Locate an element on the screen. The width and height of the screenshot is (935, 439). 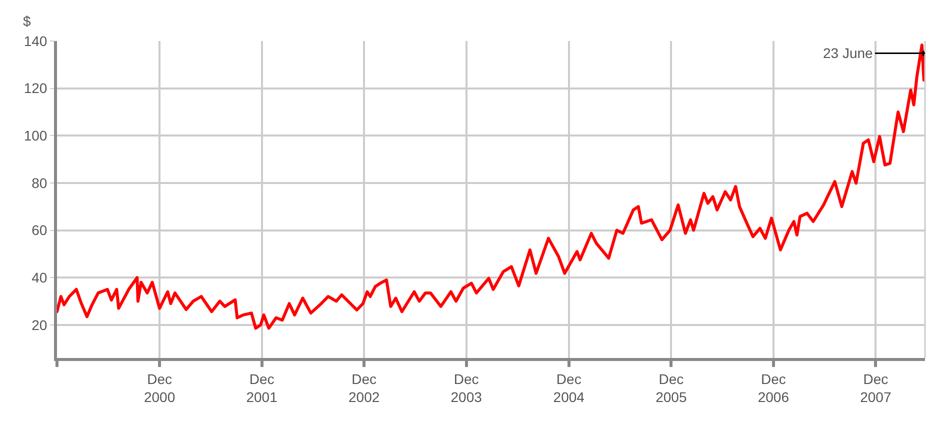
y-tick-label: 40 is located at coordinates (40, 277).